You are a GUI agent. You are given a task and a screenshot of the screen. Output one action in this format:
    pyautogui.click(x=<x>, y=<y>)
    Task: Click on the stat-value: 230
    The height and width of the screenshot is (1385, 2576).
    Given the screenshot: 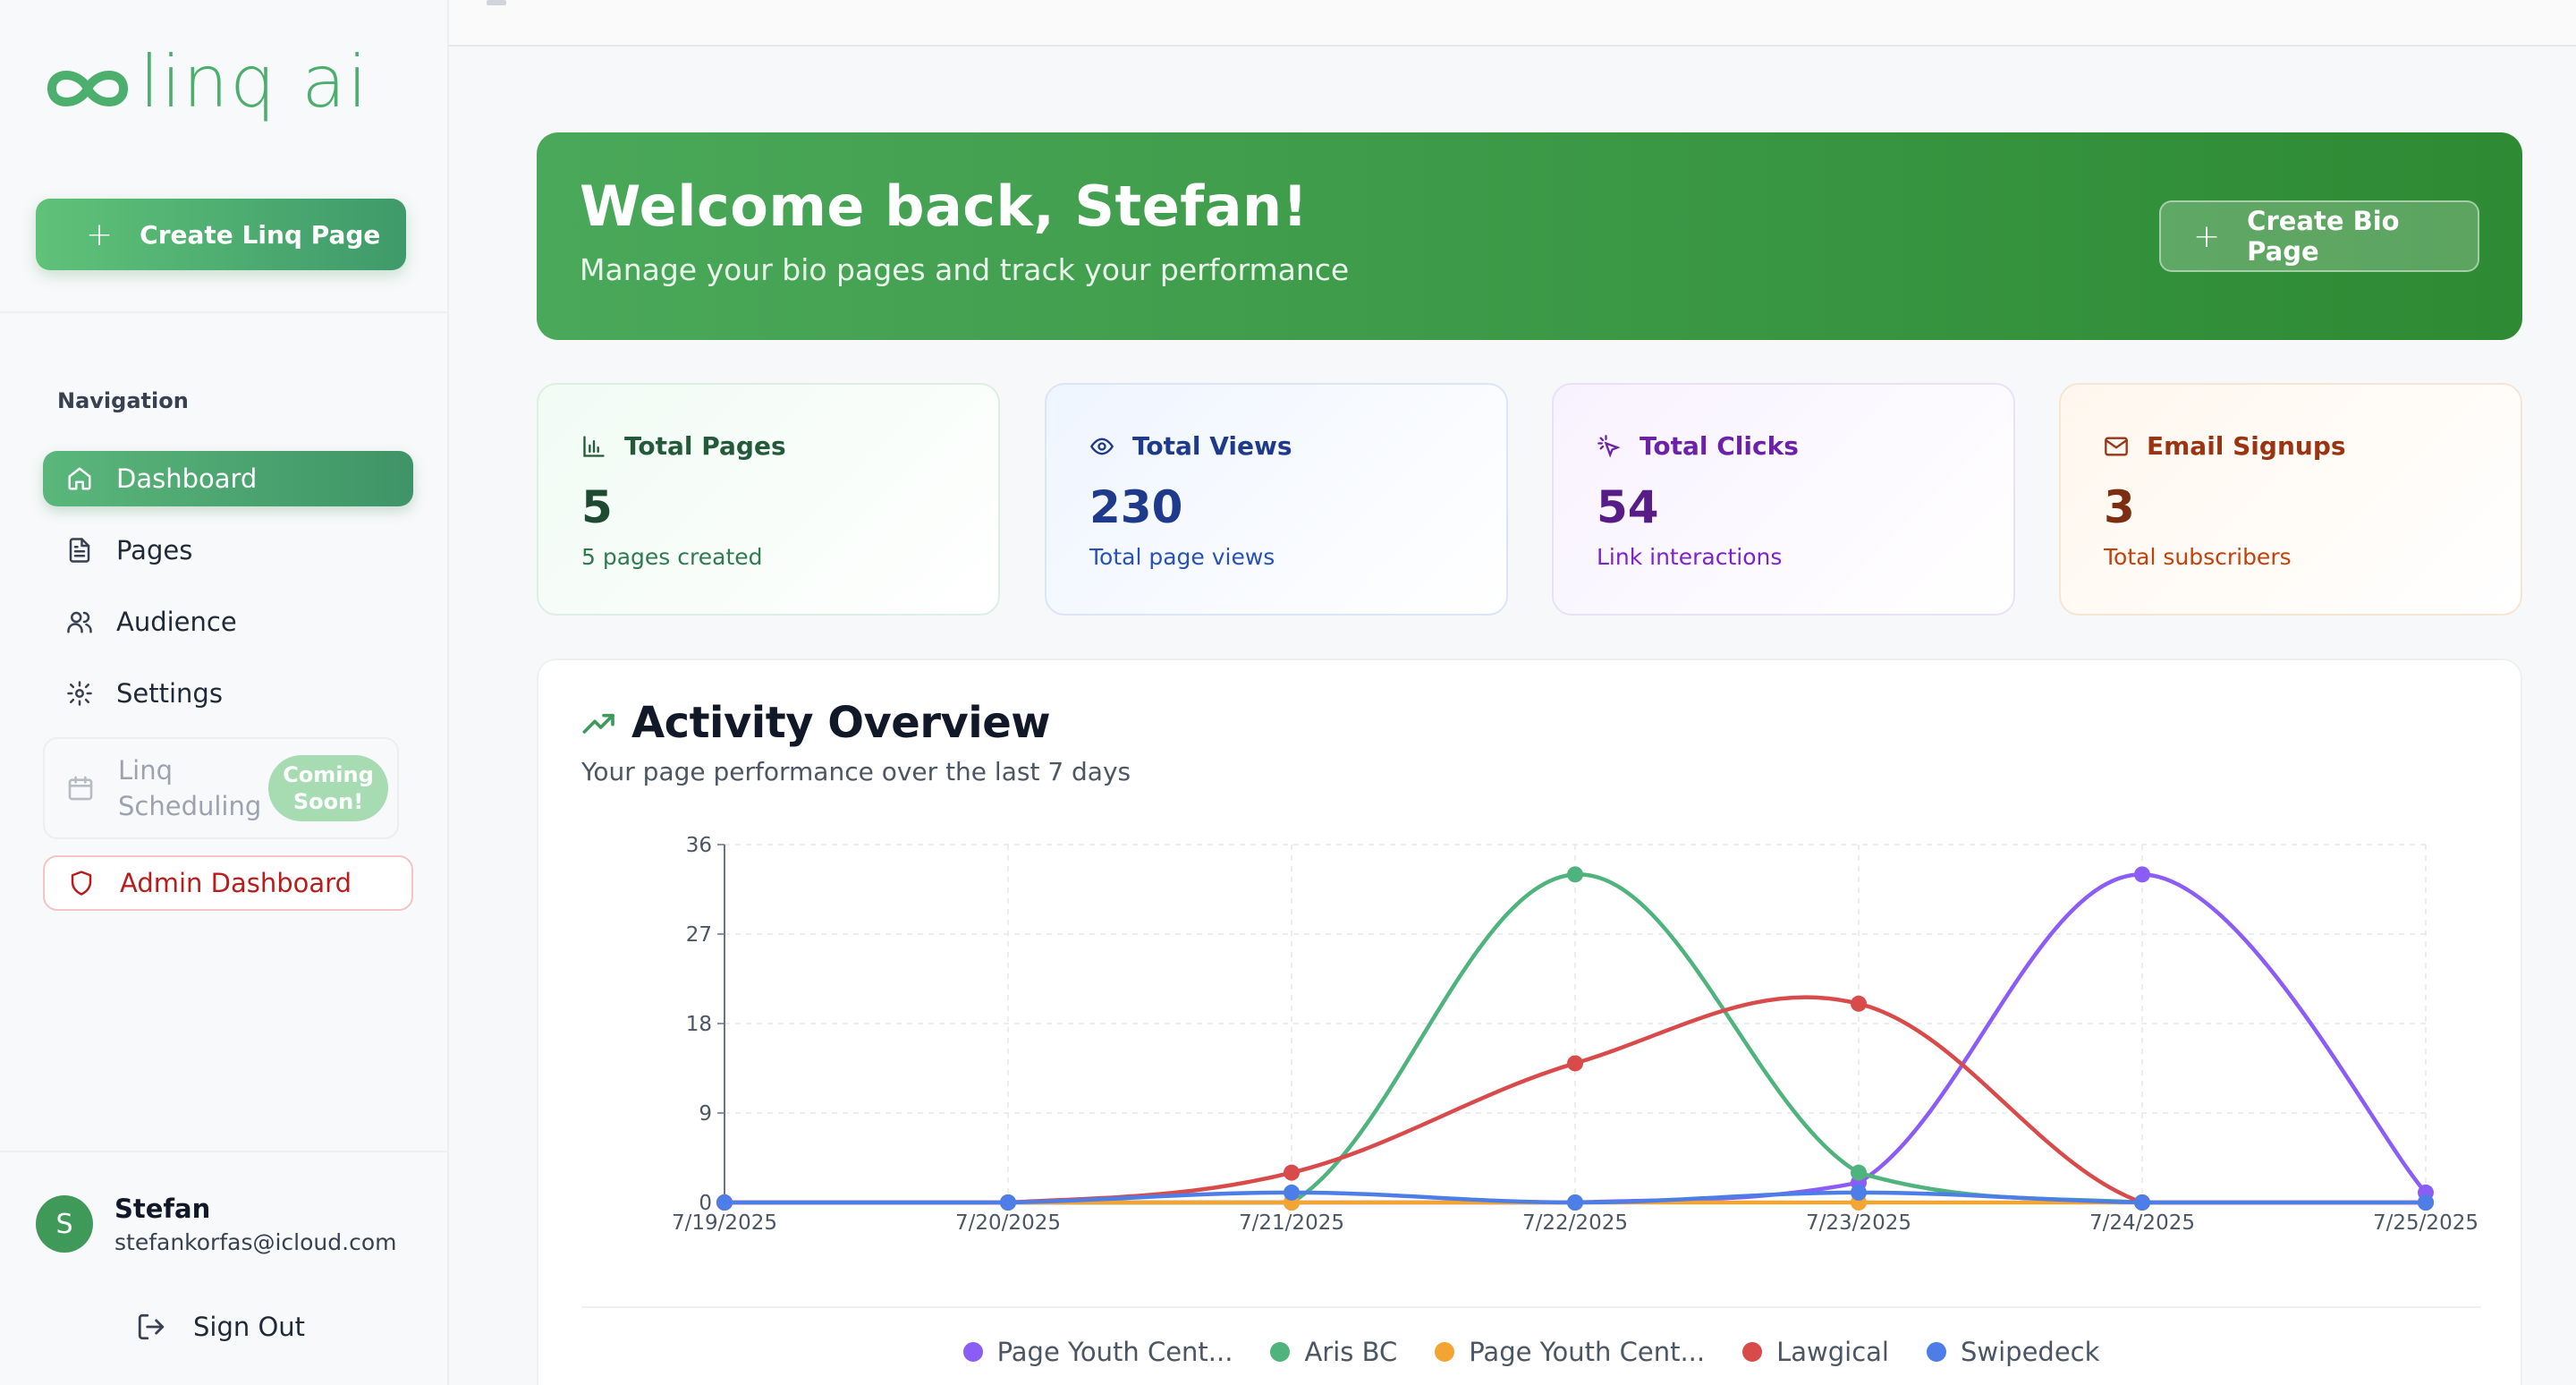 What is the action you would take?
    pyautogui.click(x=1136, y=507)
    